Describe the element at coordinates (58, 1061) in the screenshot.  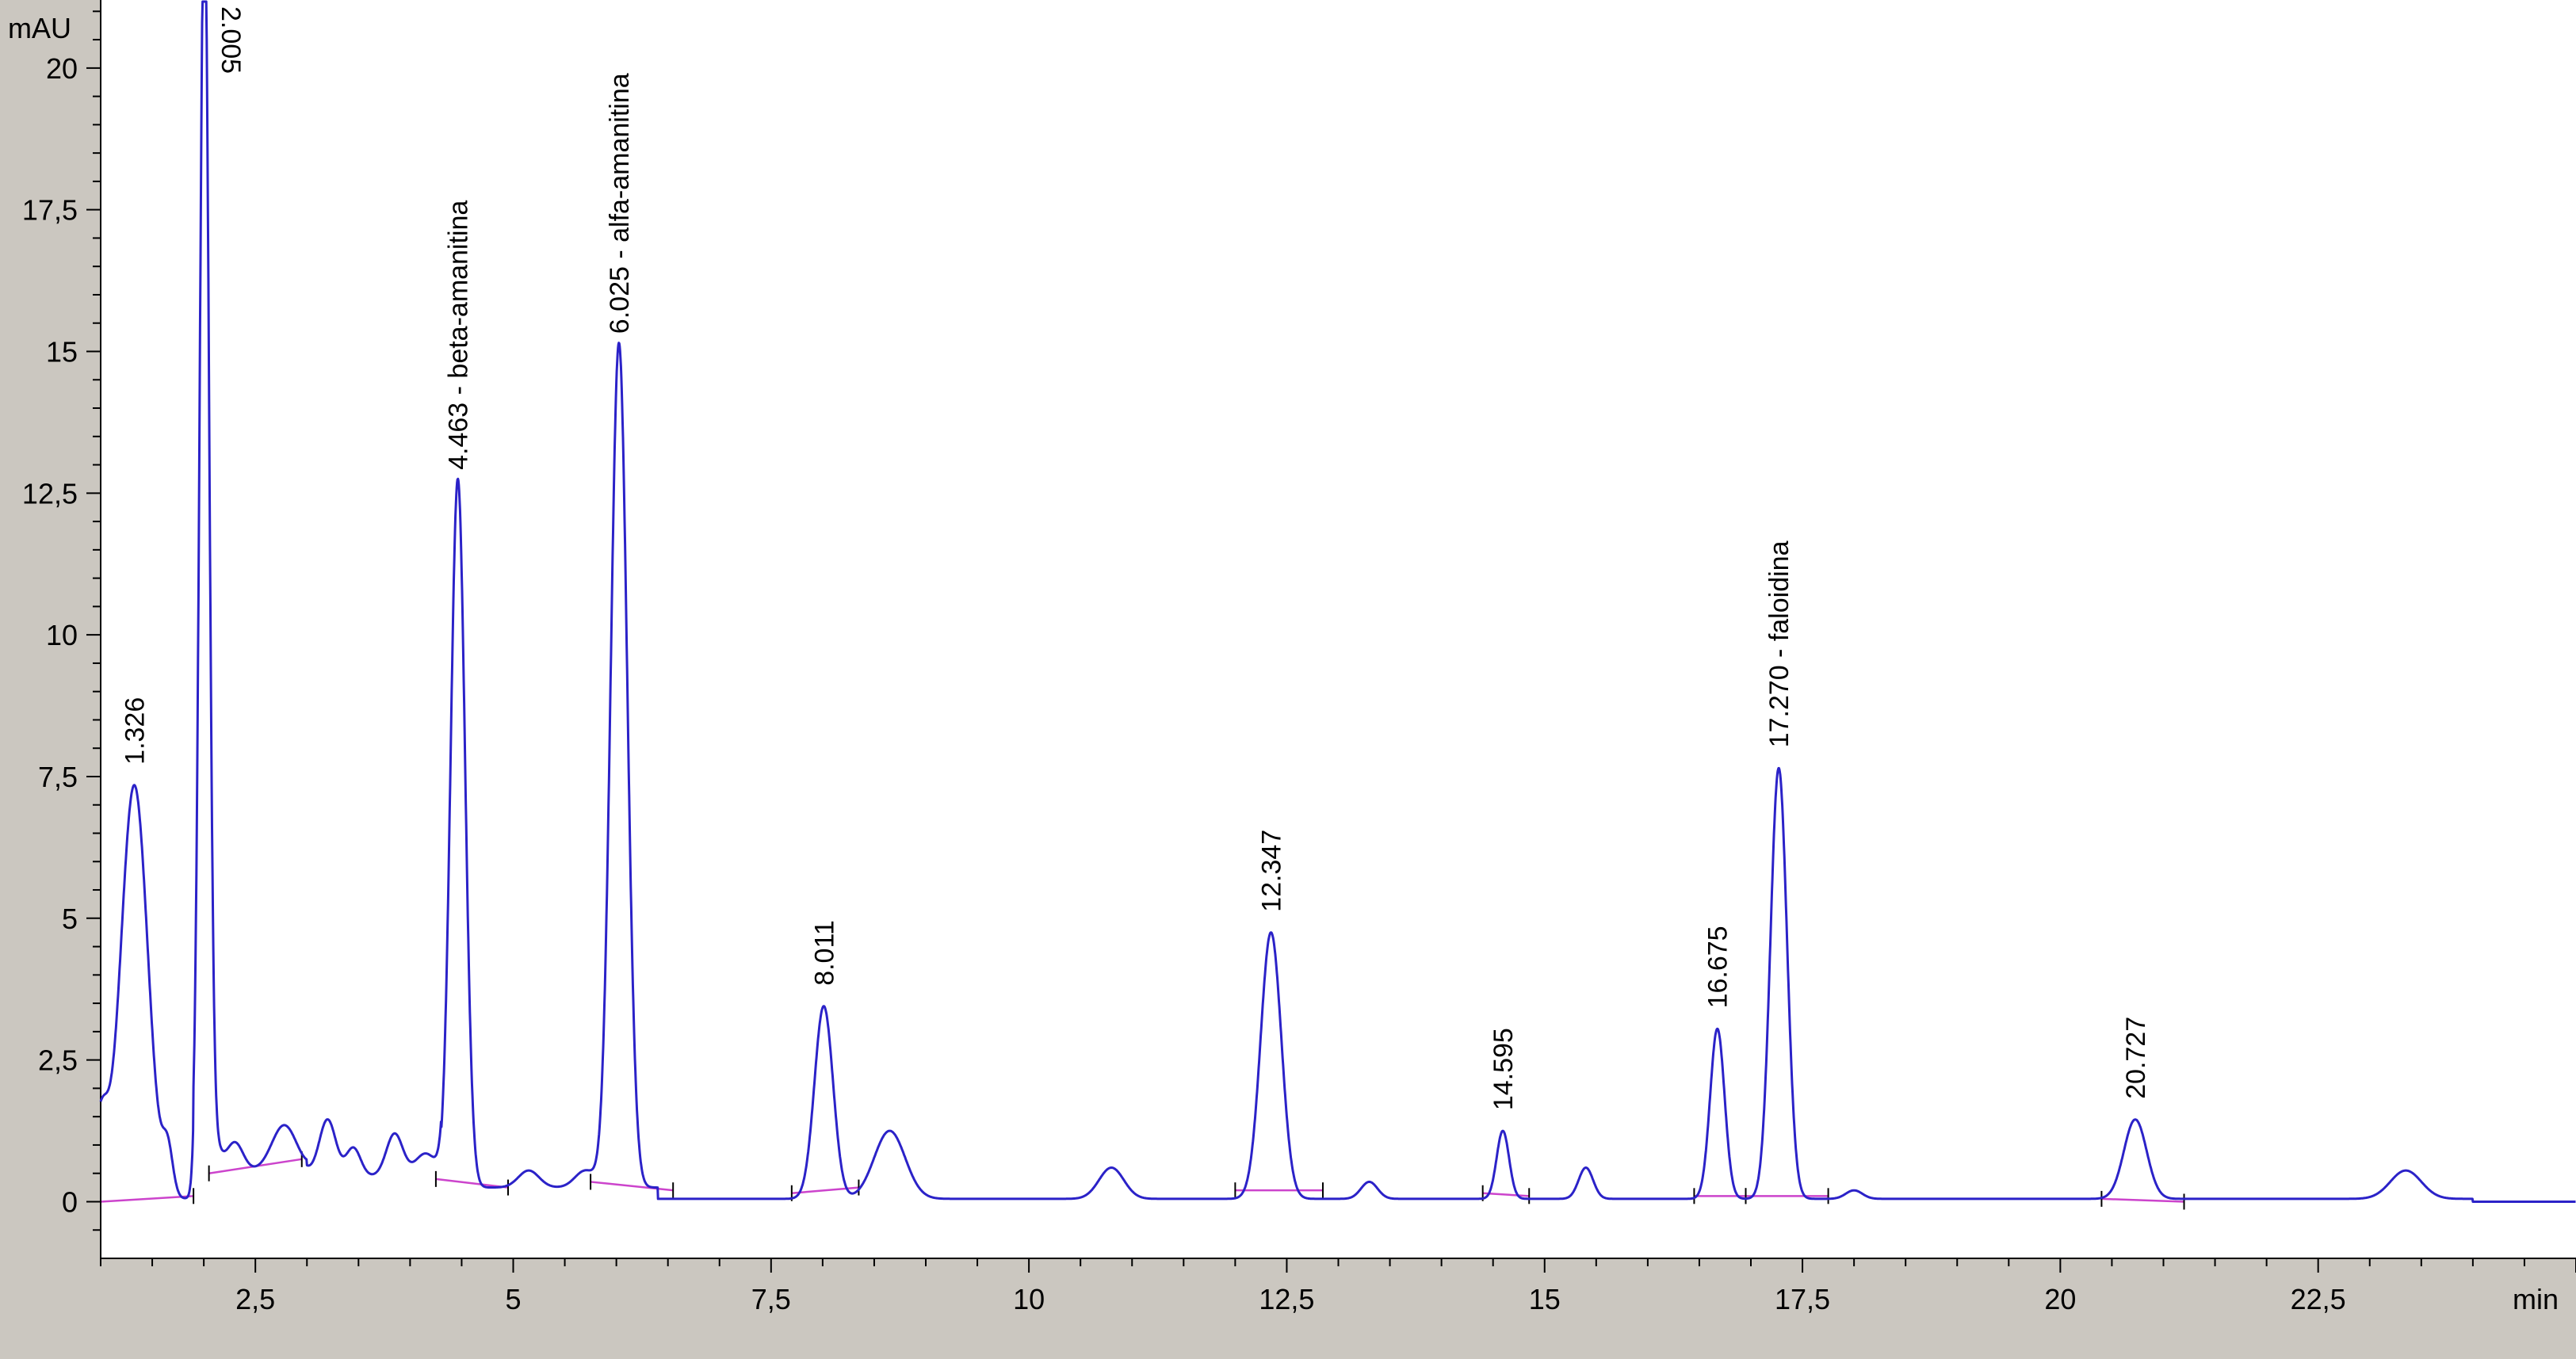
I see `y-tick-label: 2,5` at that location.